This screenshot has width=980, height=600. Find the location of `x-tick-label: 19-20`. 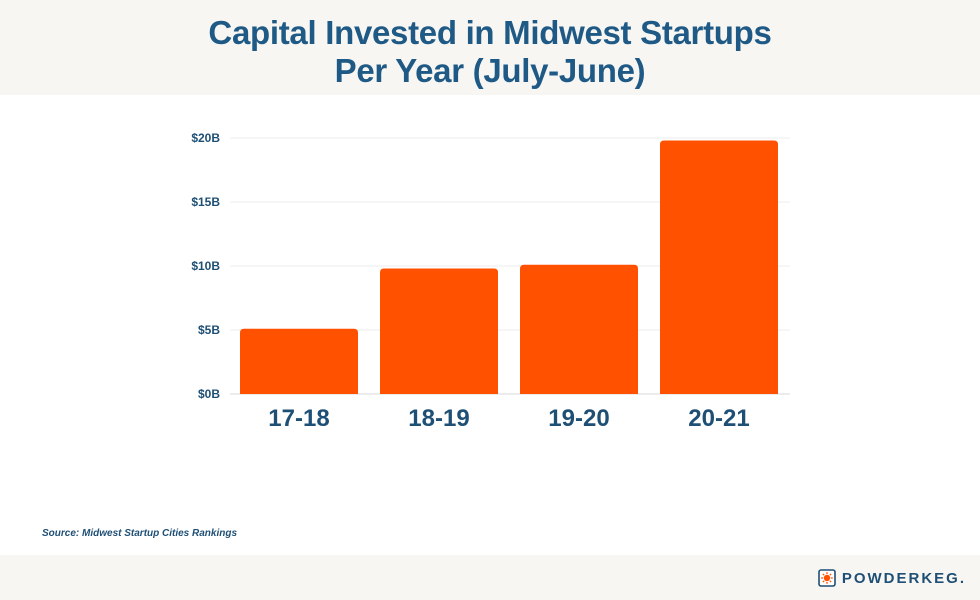

x-tick-label: 19-20 is located at coordinates (578, 418).